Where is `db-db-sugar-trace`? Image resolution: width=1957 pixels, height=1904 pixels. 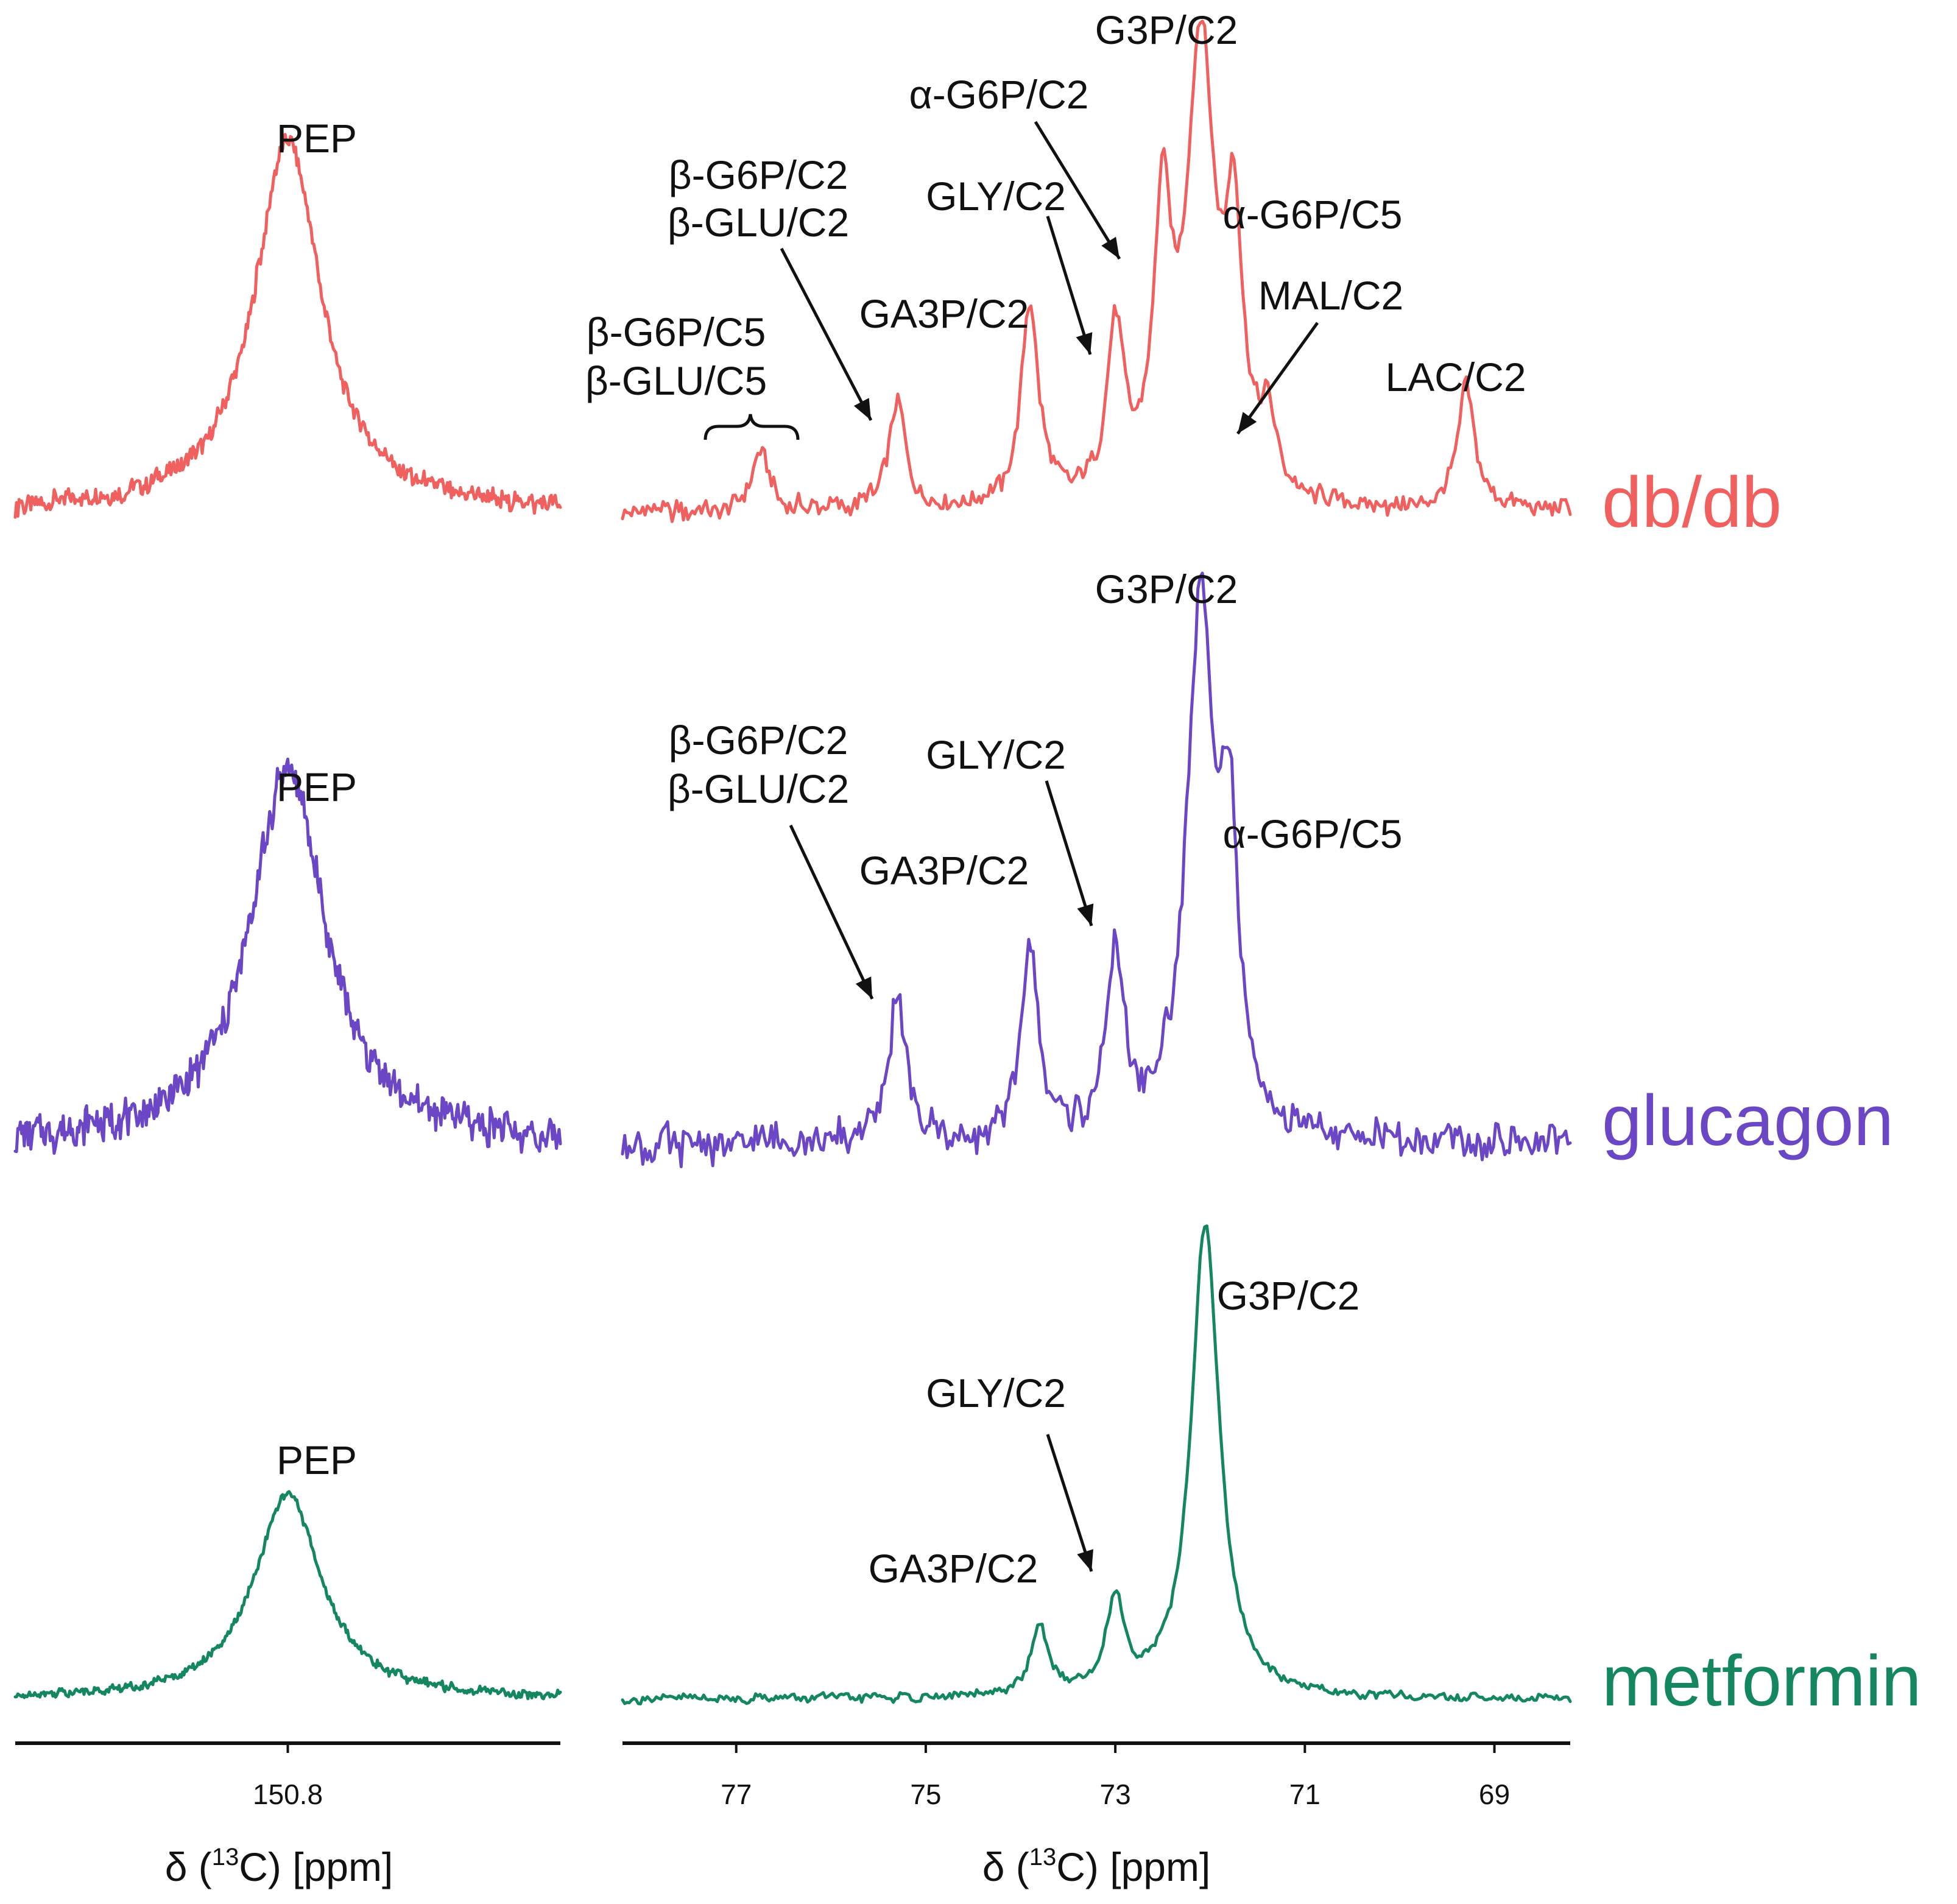
db-db-sugar-trace is located at coordinates (1096, 271).